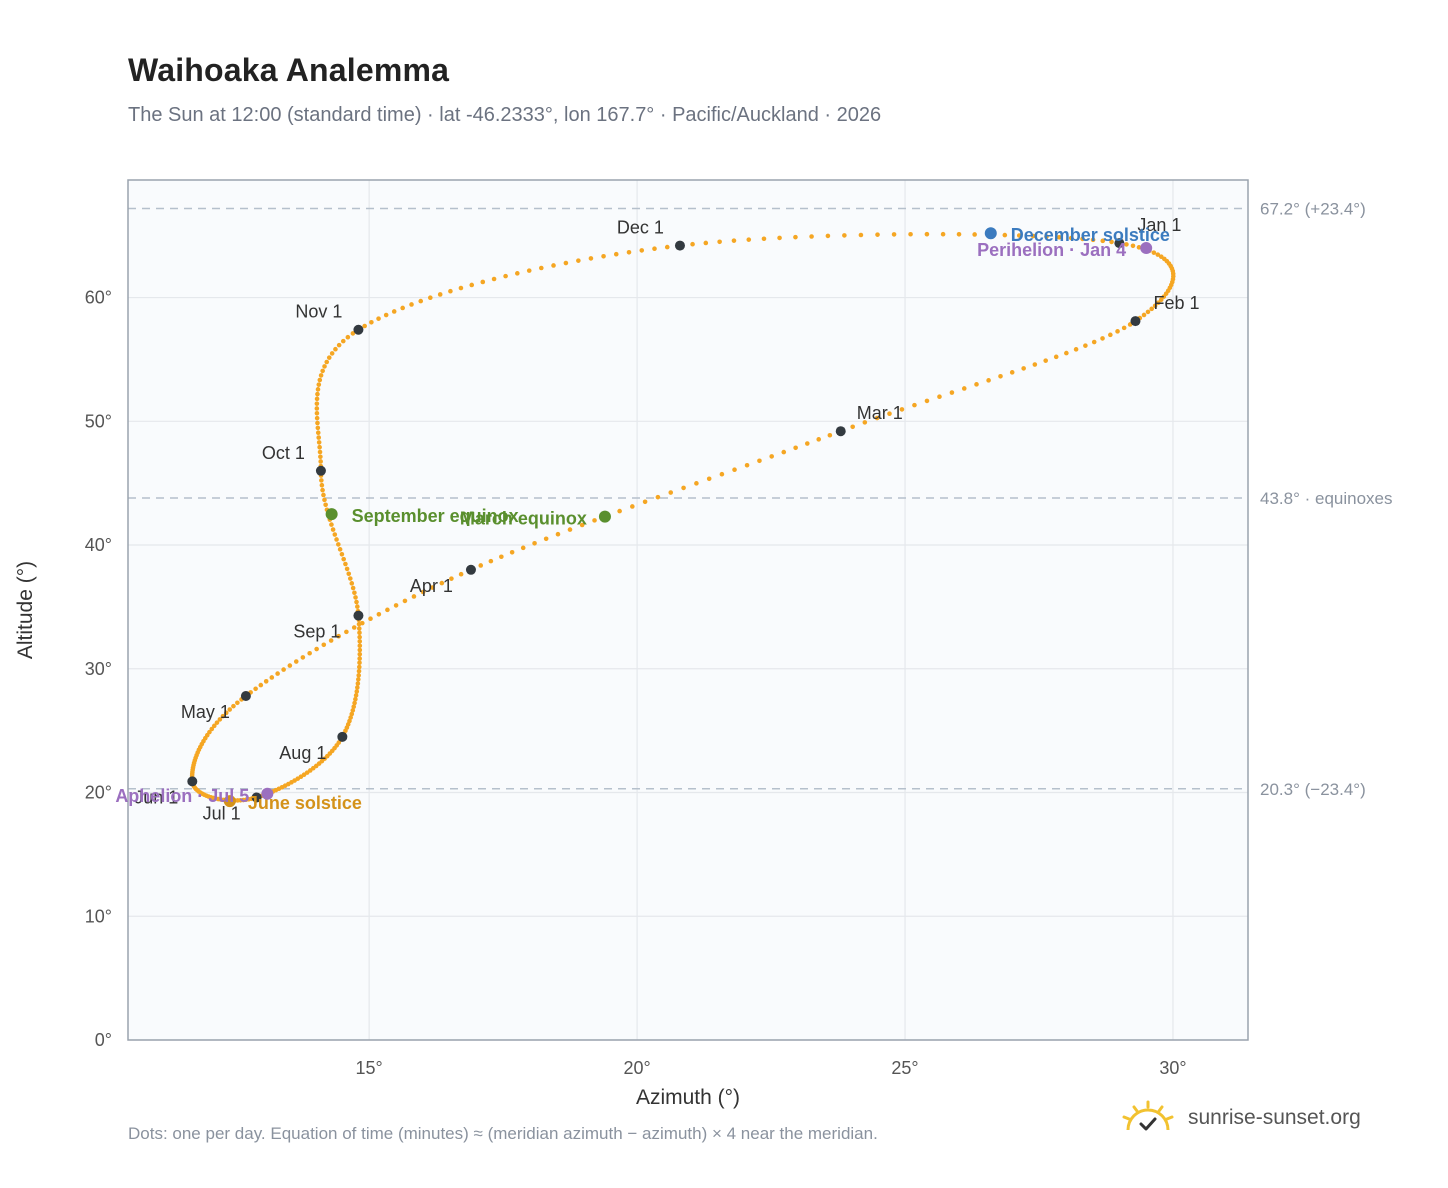 Image resolution: width=1448 pixels, height=1188 pixels. Describe the element at coordinates (523, 519) in the screenshot. I see `event-marker-label: March equinox` at that location.